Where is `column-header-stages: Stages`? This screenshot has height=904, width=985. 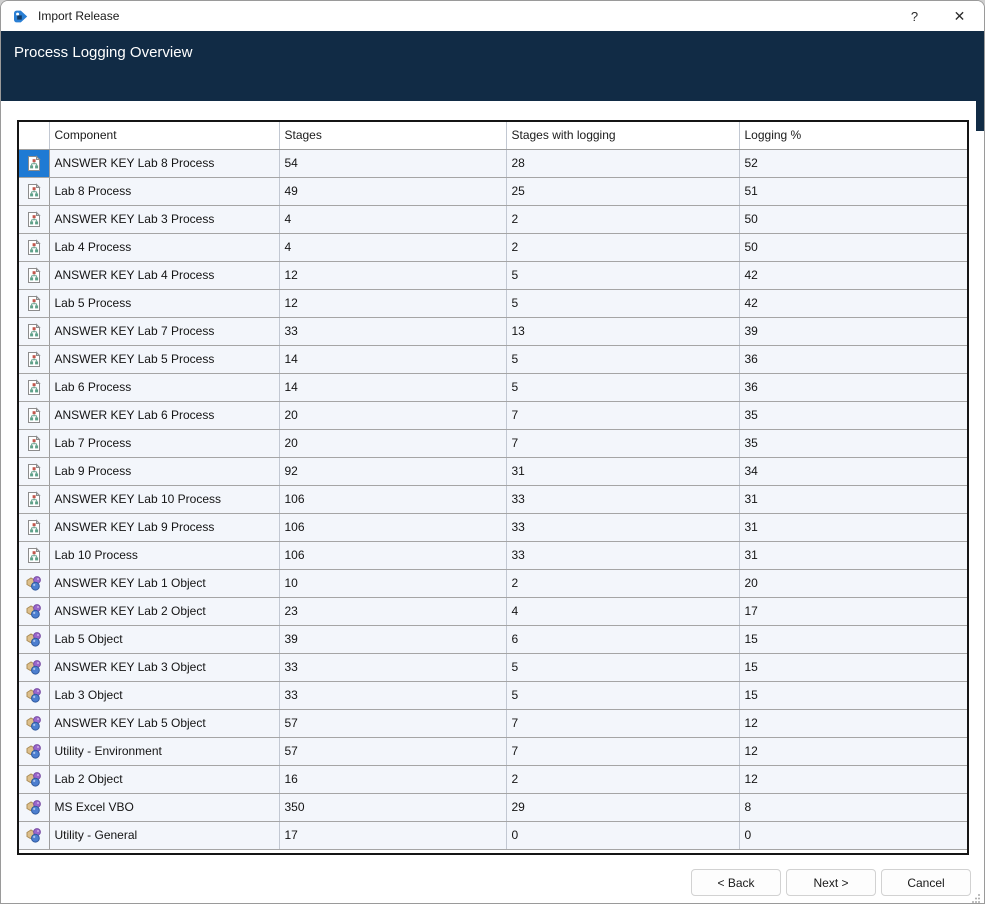
column-header-stages: Stages is located at coordinates (393, 136).